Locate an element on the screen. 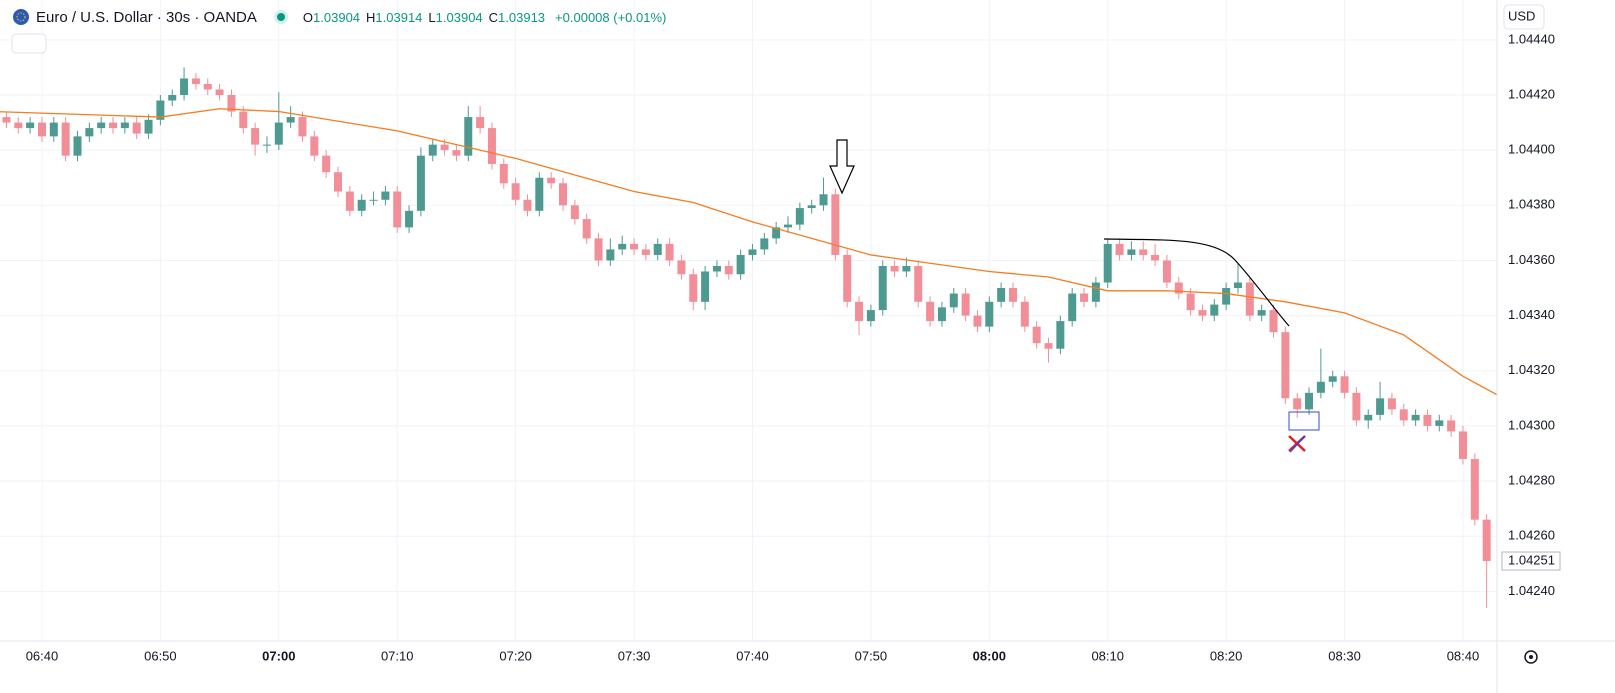 The image size is (1615, 693). cross-annotation is located at coordinates (1297, 444).